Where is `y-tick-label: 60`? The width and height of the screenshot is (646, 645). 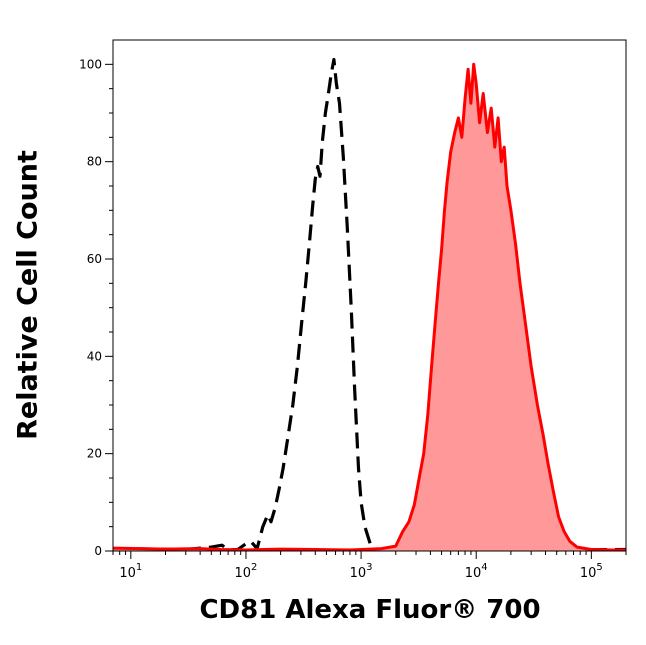
y-tick-label: 60 is located at coordinates (94, 259).